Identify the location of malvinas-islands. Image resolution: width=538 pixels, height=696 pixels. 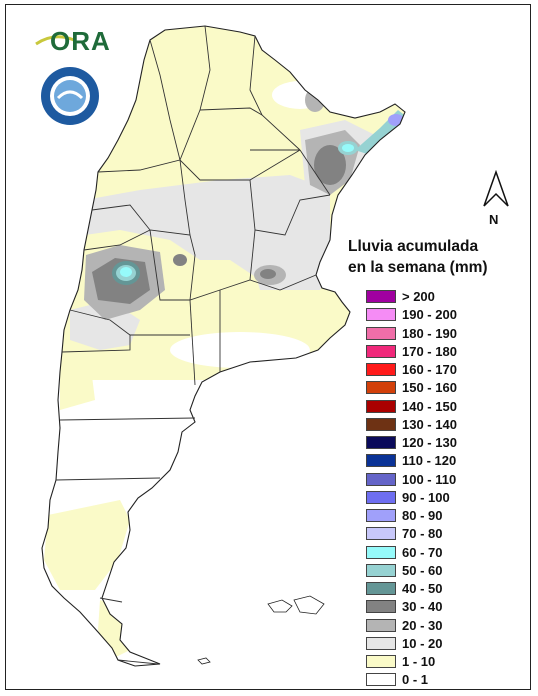
(261, 630).